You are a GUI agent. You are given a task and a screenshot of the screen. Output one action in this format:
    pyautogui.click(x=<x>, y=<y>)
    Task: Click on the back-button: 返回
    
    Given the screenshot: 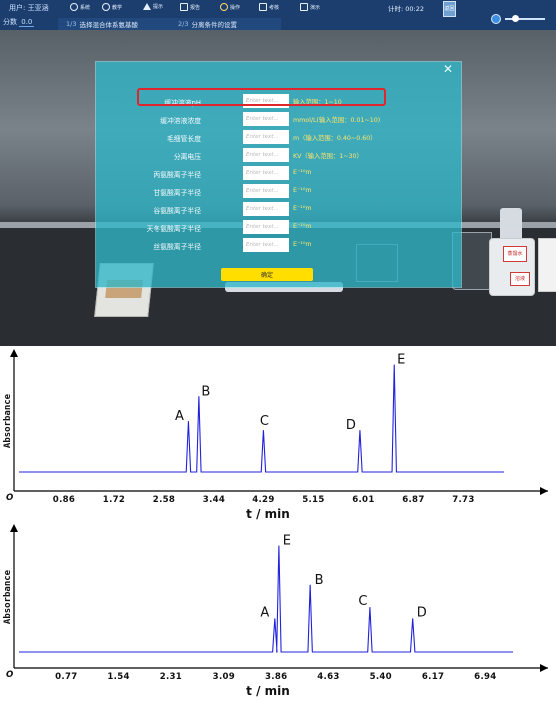 What is the action you would take?
    pyautogui.click(x=449, y=9)
    